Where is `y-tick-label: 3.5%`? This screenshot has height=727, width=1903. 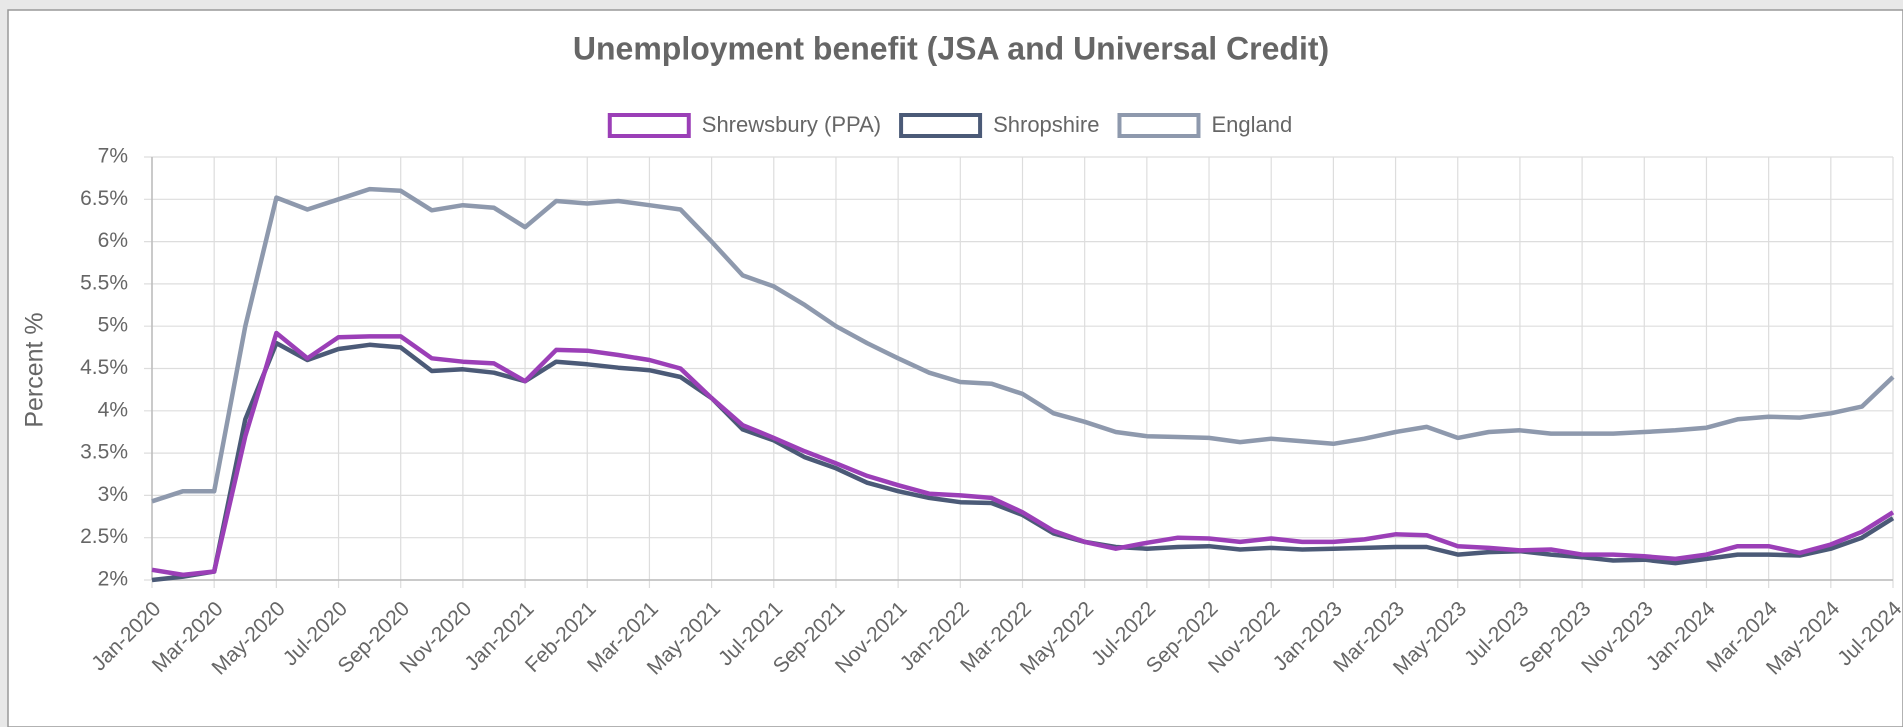
y-tick-label: 3.5% is located at coordinates (104, 452).